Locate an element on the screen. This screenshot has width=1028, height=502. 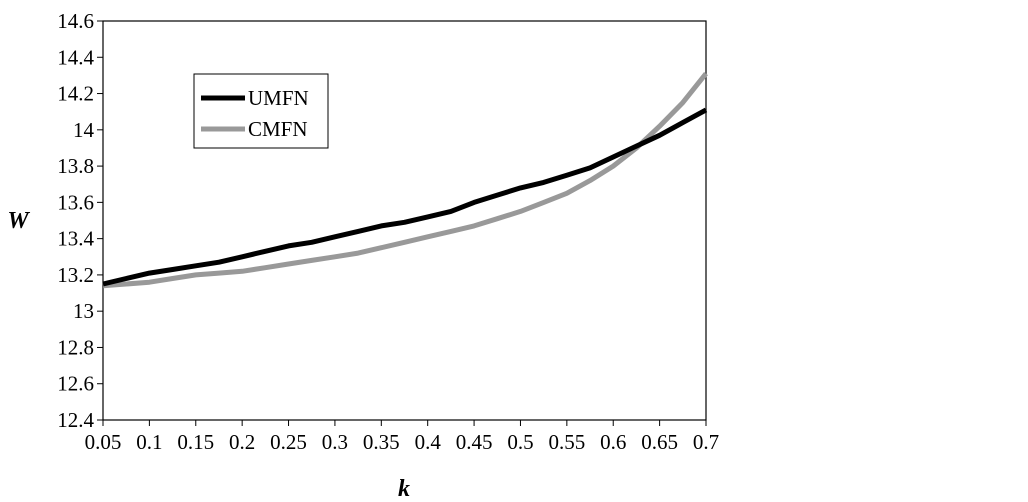
y-tick-label: 12.4 is located at coordinates (75, 420).